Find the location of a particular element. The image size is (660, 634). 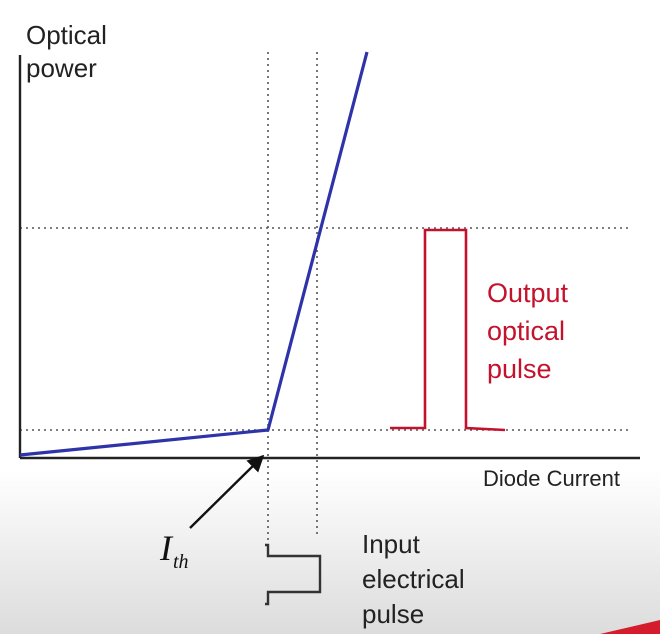

y-axis-label-line1: Optical is located at coordinates (66, 35).